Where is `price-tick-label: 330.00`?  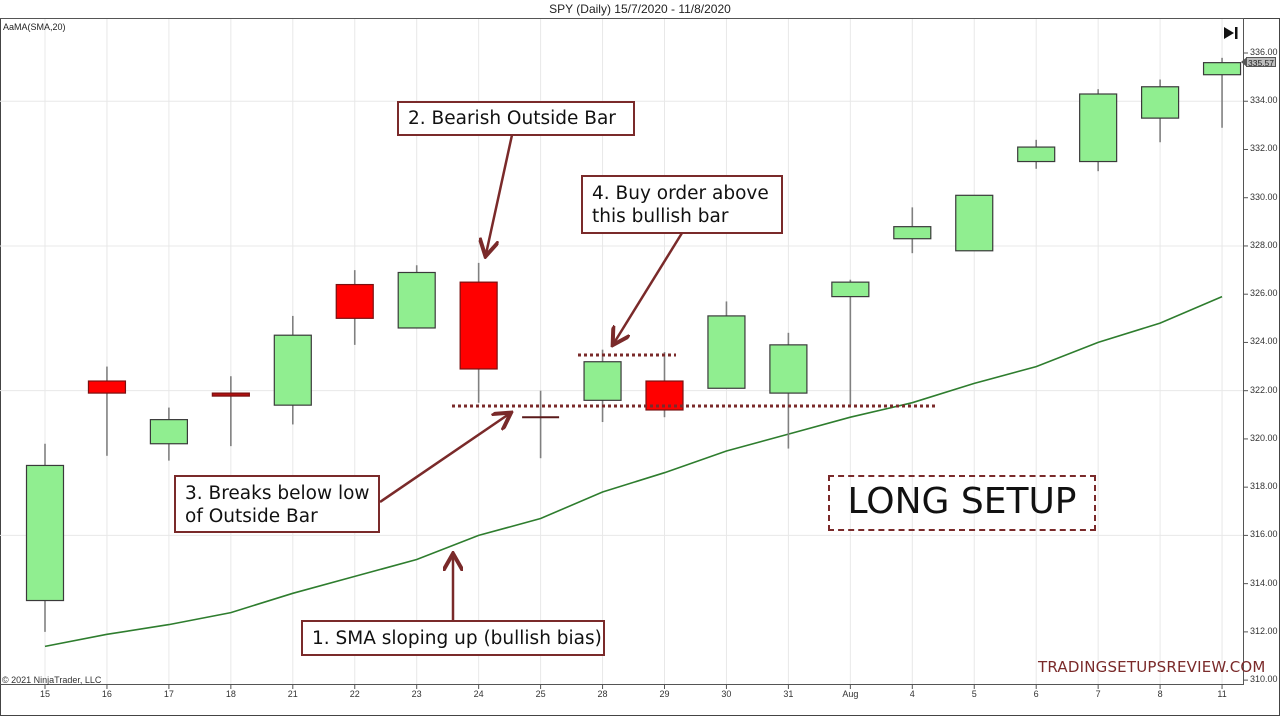
price-tick-label: 330.00 is located at coordinates (1264, 196).